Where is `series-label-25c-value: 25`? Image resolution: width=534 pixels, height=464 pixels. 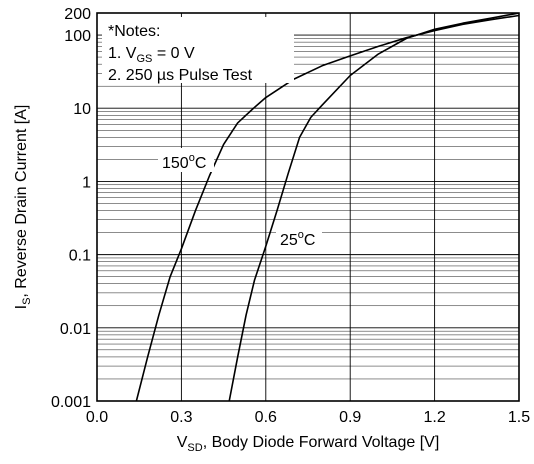
series-label-25c-value: 25 is located at coordinates (289, 240).